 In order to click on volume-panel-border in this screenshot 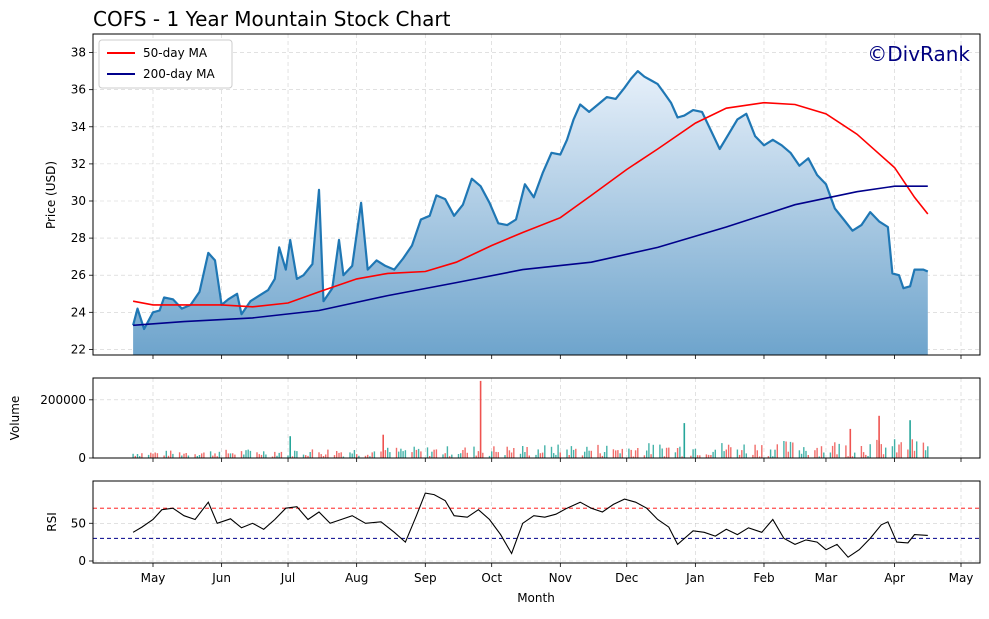, I will do `click(536, 418)`.